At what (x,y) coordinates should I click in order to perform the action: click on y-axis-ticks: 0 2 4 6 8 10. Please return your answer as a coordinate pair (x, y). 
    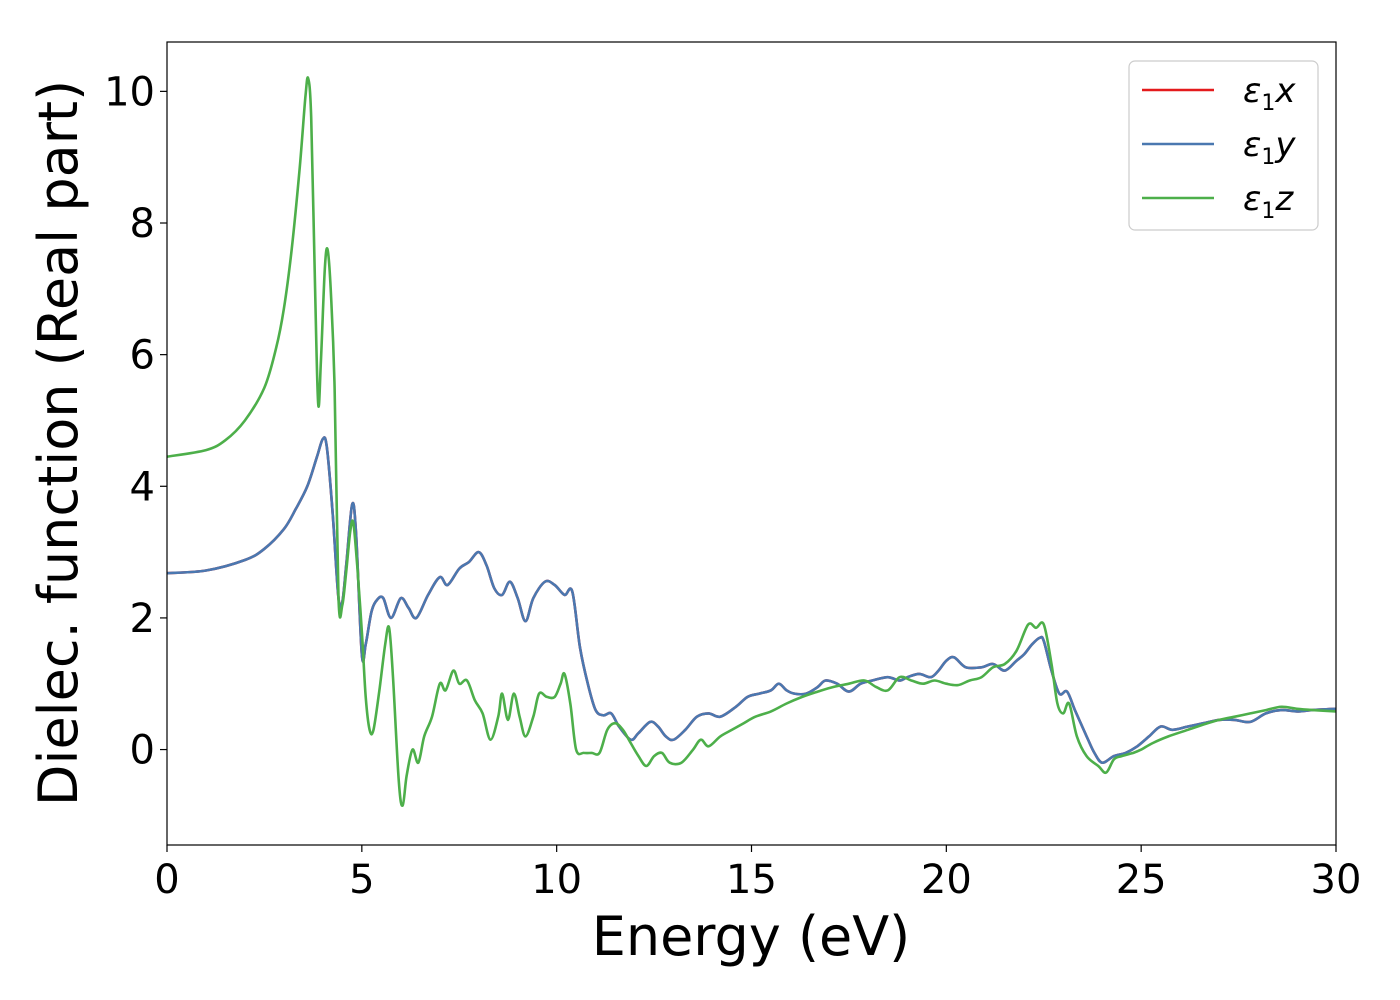
    Looking at the image, I should click on (135, 421).